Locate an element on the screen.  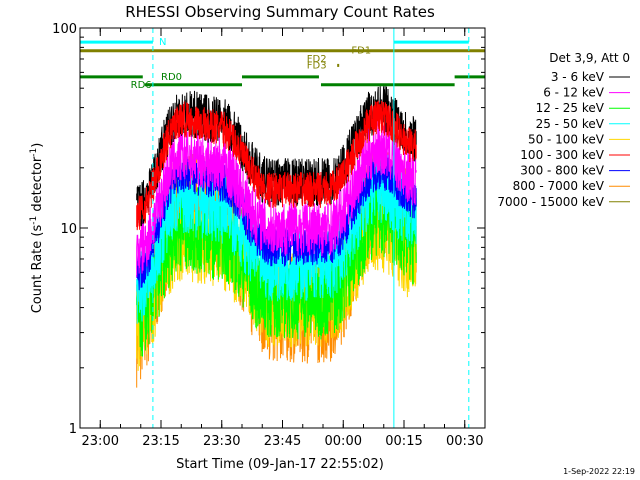
x-tick-label: 23:00 is located at coordinates (100, 441).